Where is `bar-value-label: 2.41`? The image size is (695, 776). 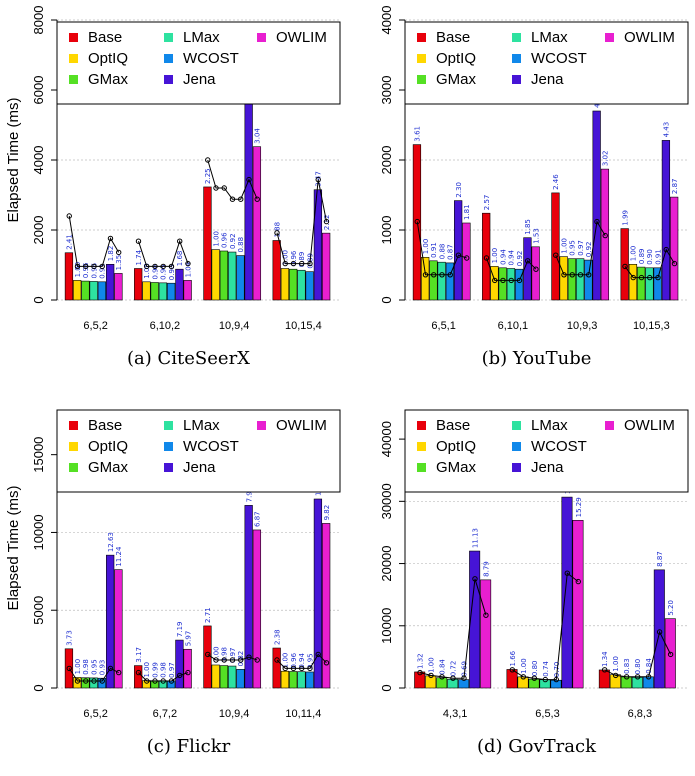 bar-value-label: 2.41 is located at coordinates (70, 242).